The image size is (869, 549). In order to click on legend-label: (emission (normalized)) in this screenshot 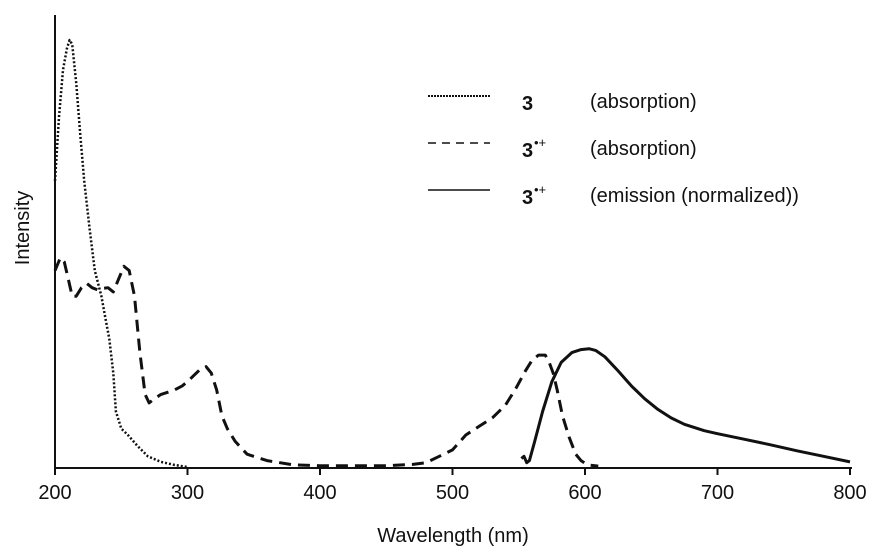, I will do `click(694, 196)`.